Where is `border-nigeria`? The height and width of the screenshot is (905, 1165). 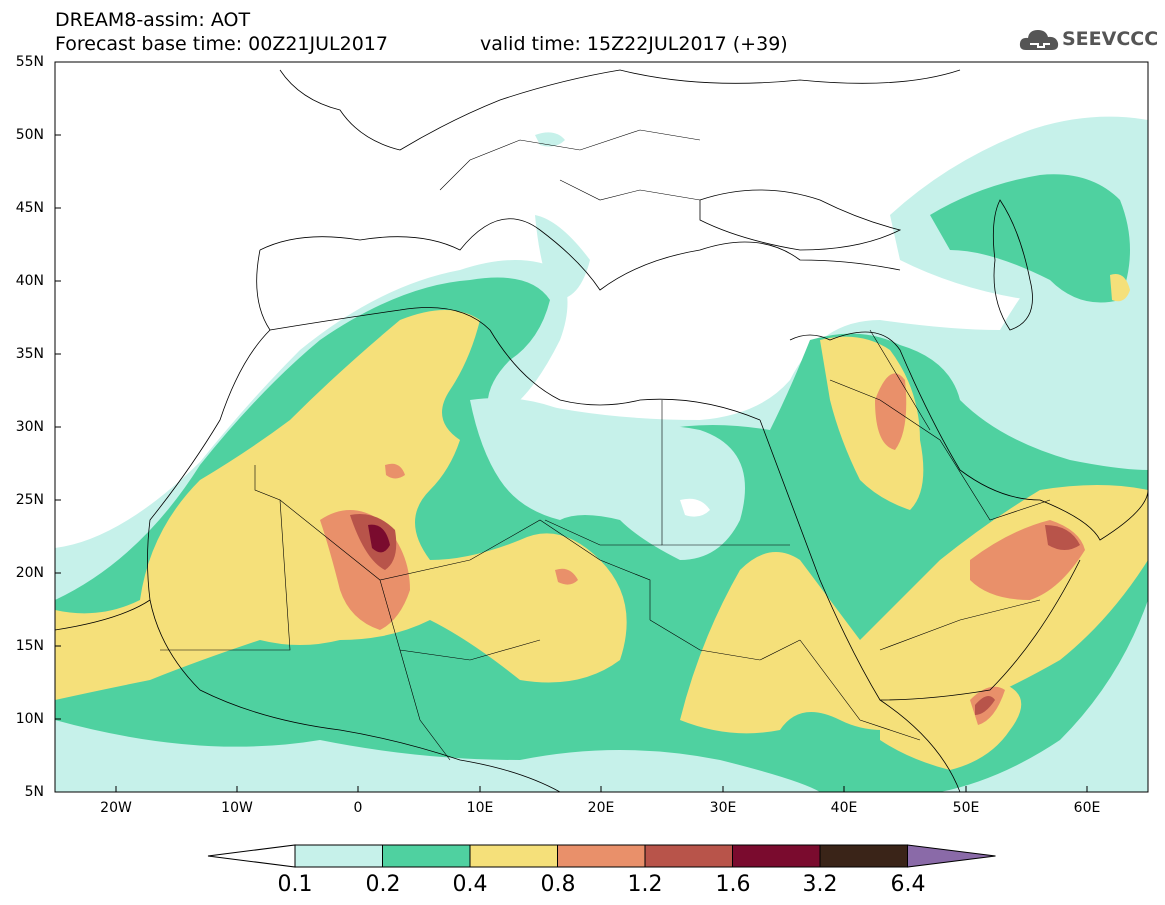
border-nigeria is located at coordinates (425, 705).